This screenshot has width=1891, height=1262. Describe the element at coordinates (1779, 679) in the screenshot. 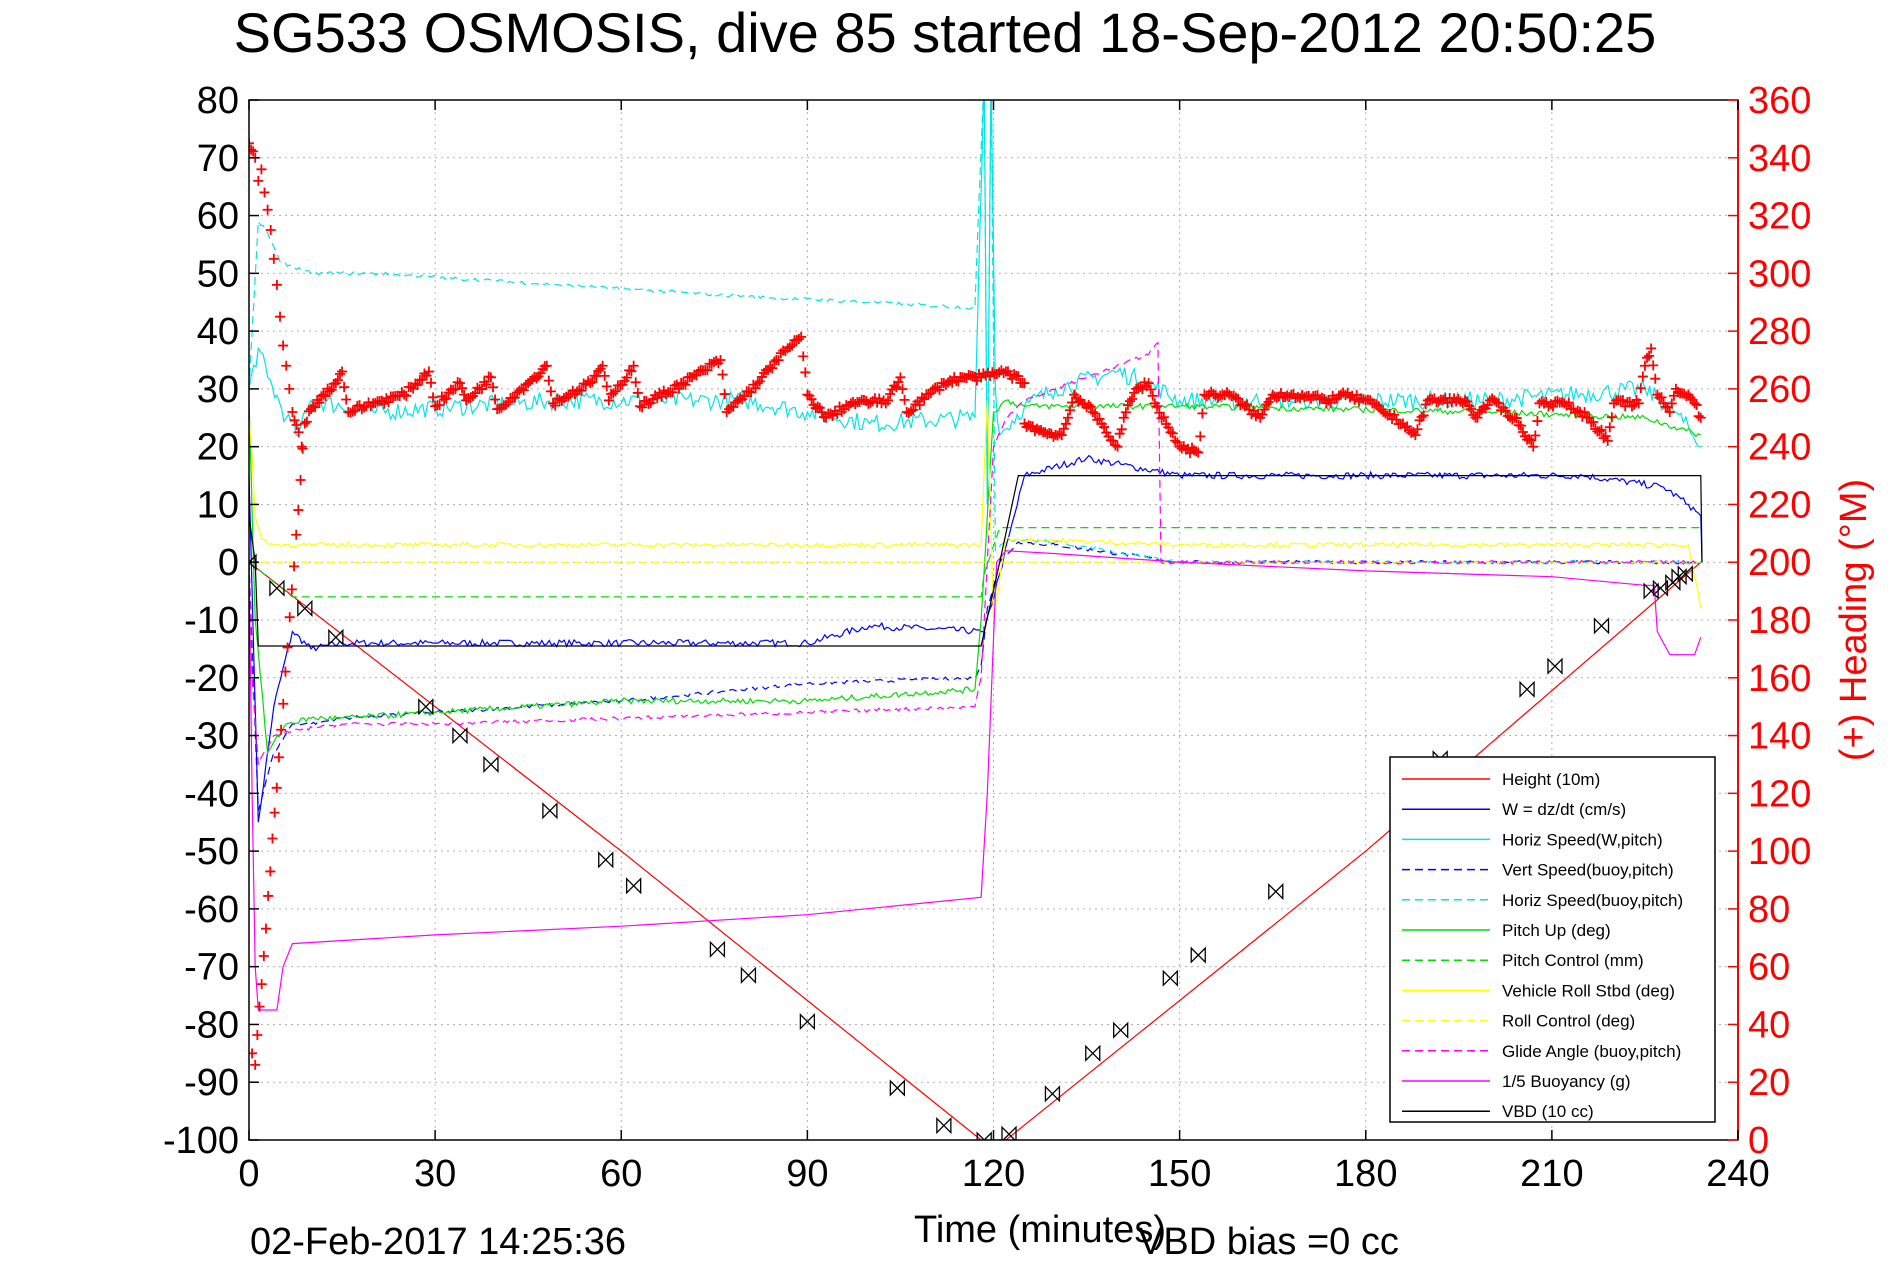

I see `right-tick-label: 160` at that location.